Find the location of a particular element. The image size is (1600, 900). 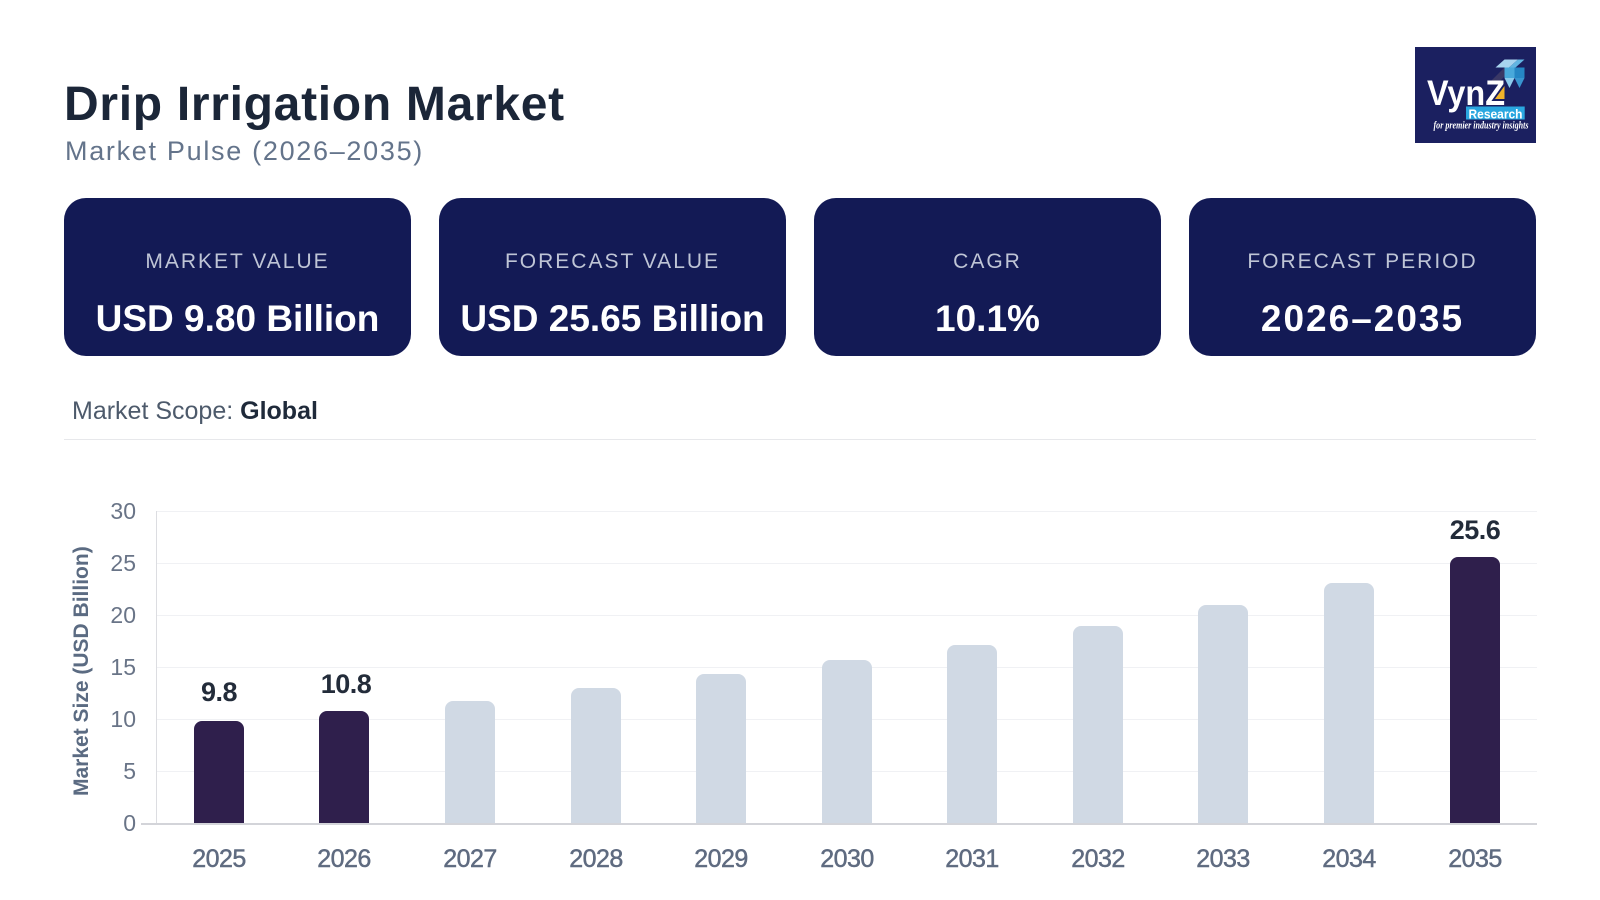

svg-text: for premier industry insights is located at coordinates (1481, 126).